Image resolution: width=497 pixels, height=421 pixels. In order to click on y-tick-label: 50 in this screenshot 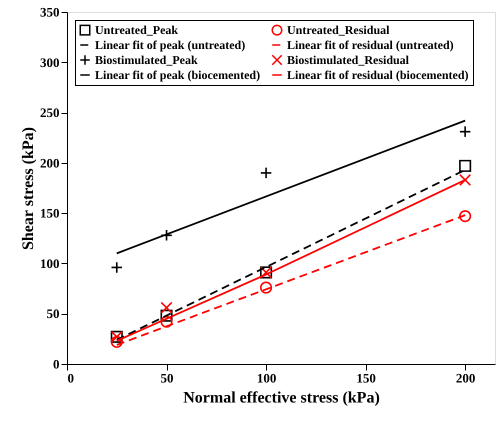, I will do `click(53, 314)`.